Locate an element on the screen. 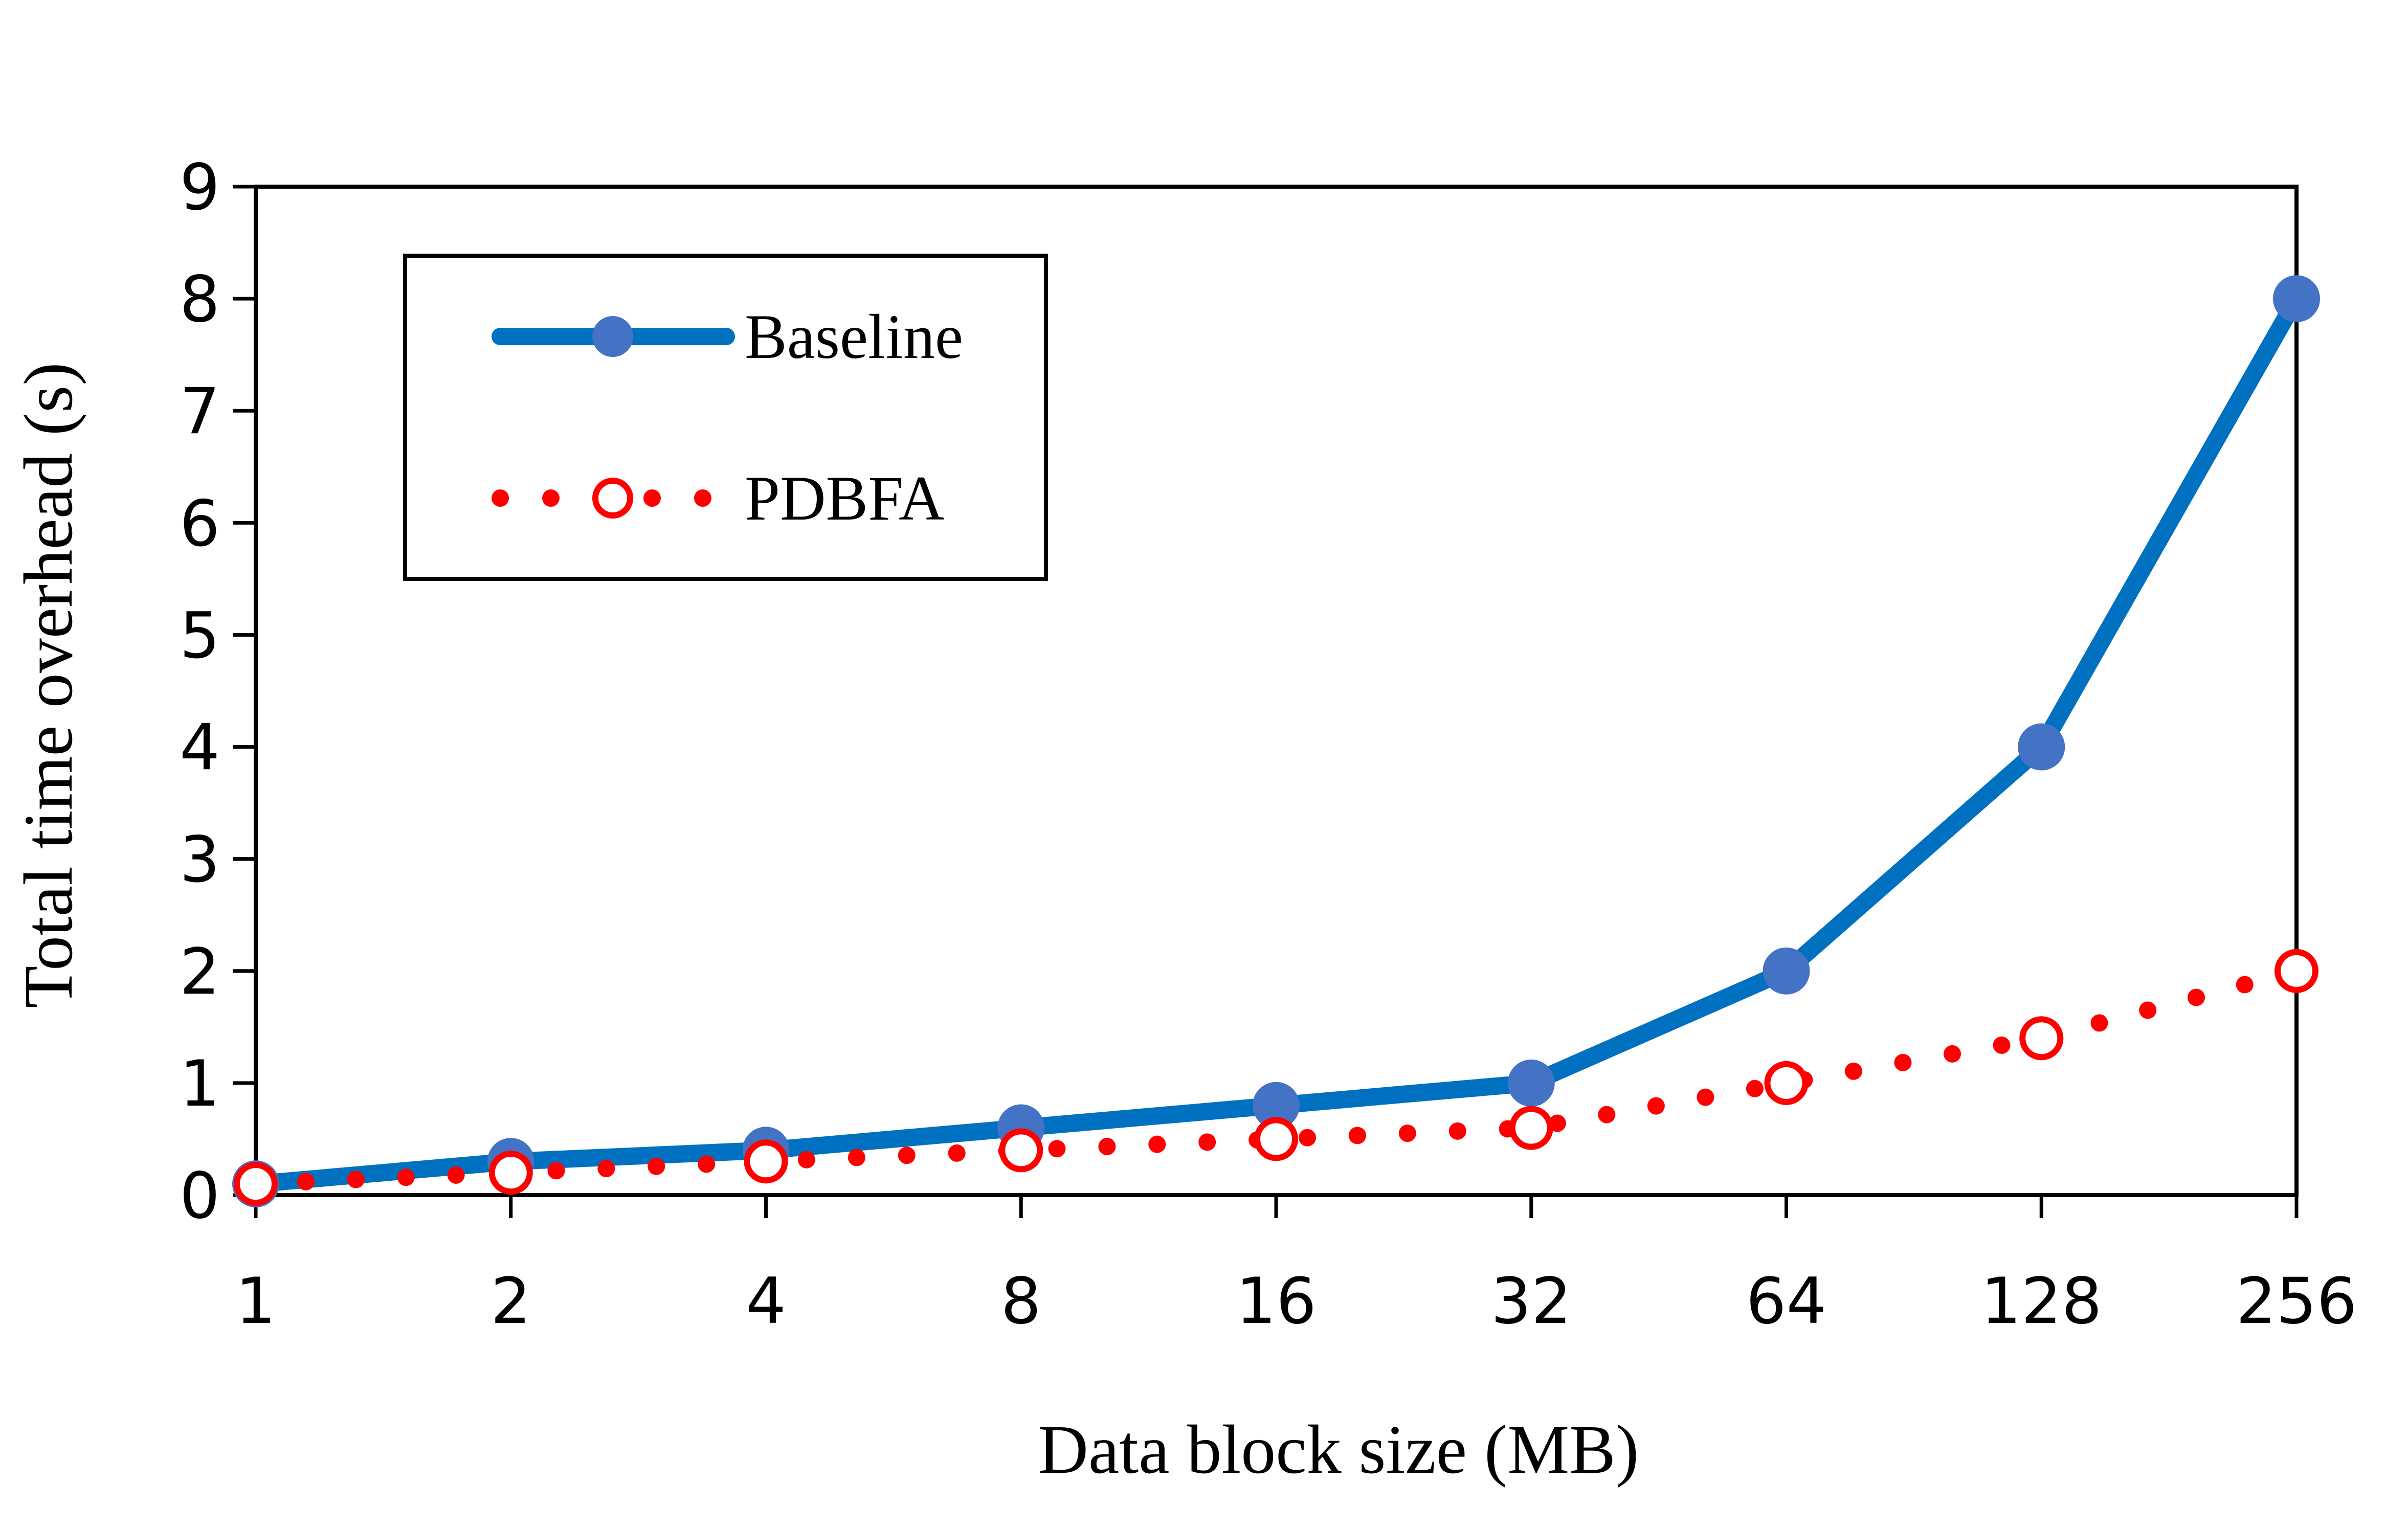  legend-swatch-baseline-marker is located at coordinates (612, 336).